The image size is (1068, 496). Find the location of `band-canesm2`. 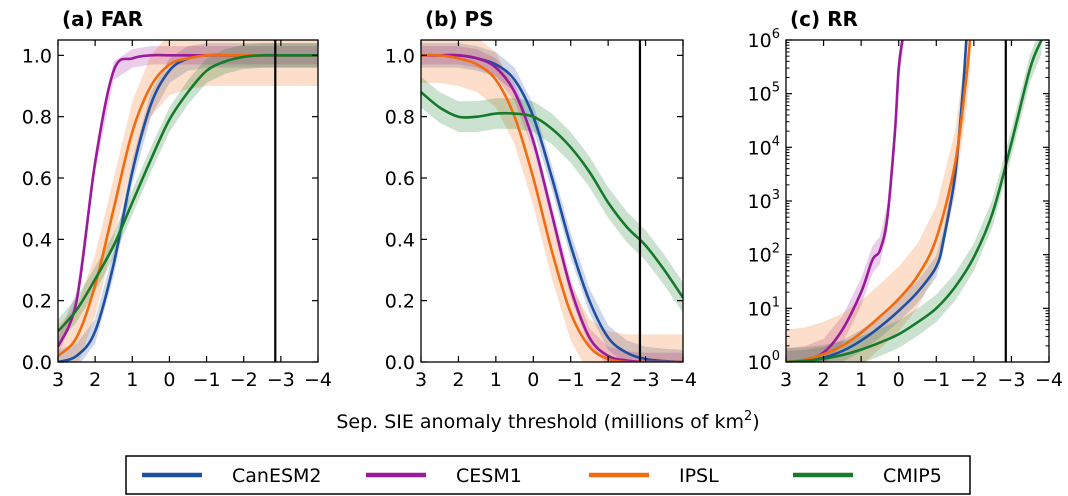

band-canesm2 is located at coordinates (876, 201).